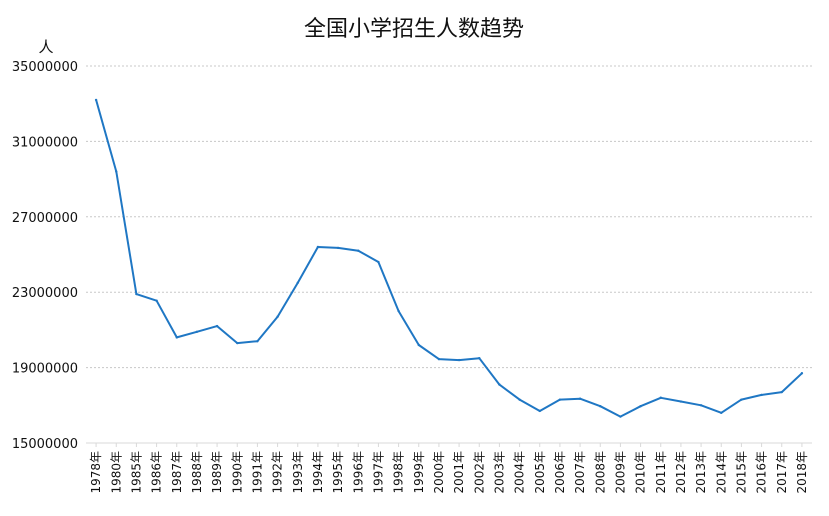 This screenshot has width=829, height=516. What do you see at coordinates (661, 472) in the screenshot?
I see `x-tick-label: 2011年` at bounding box center [661, 472].